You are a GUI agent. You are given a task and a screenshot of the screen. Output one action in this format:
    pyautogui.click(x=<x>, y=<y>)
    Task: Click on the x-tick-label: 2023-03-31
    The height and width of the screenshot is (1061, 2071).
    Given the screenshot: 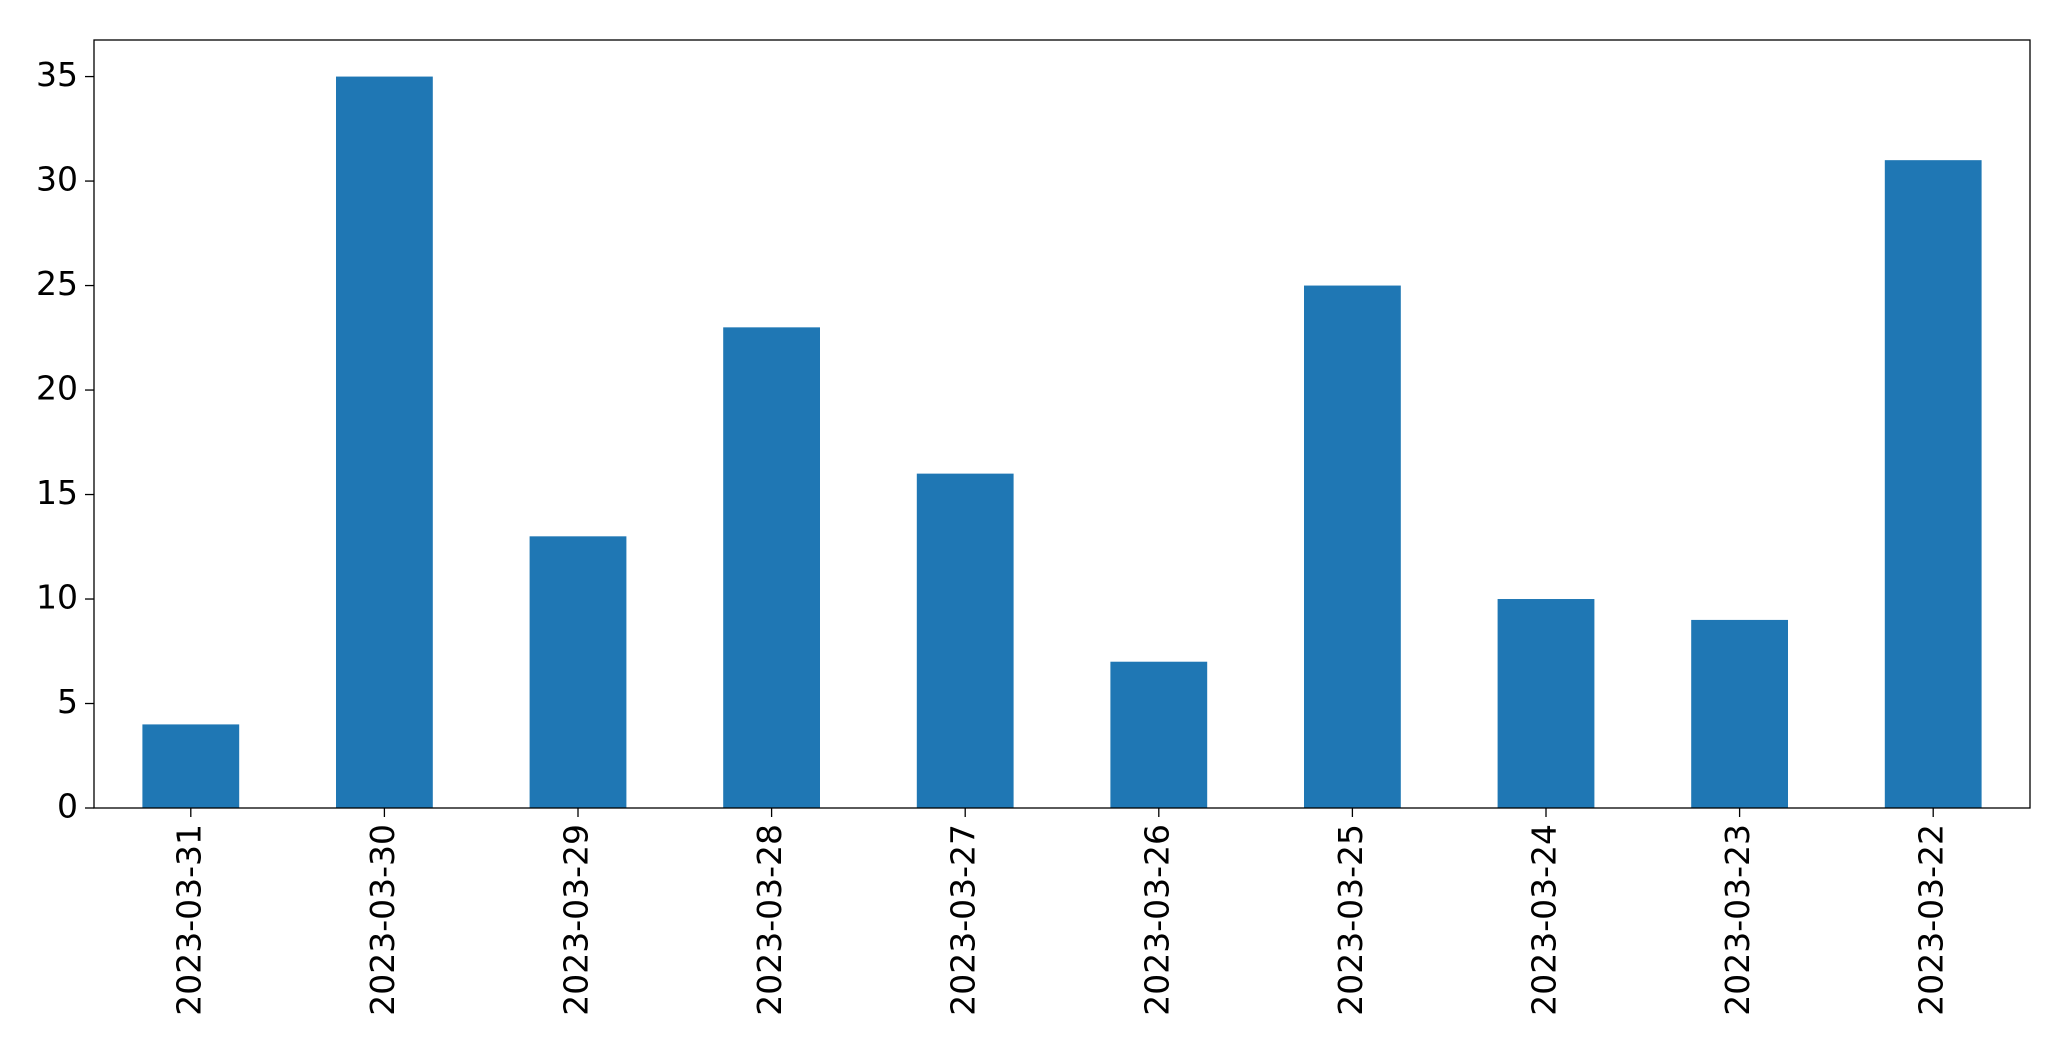 What is the action you would take?
    pyautogui.click(x=188, y=920)
    